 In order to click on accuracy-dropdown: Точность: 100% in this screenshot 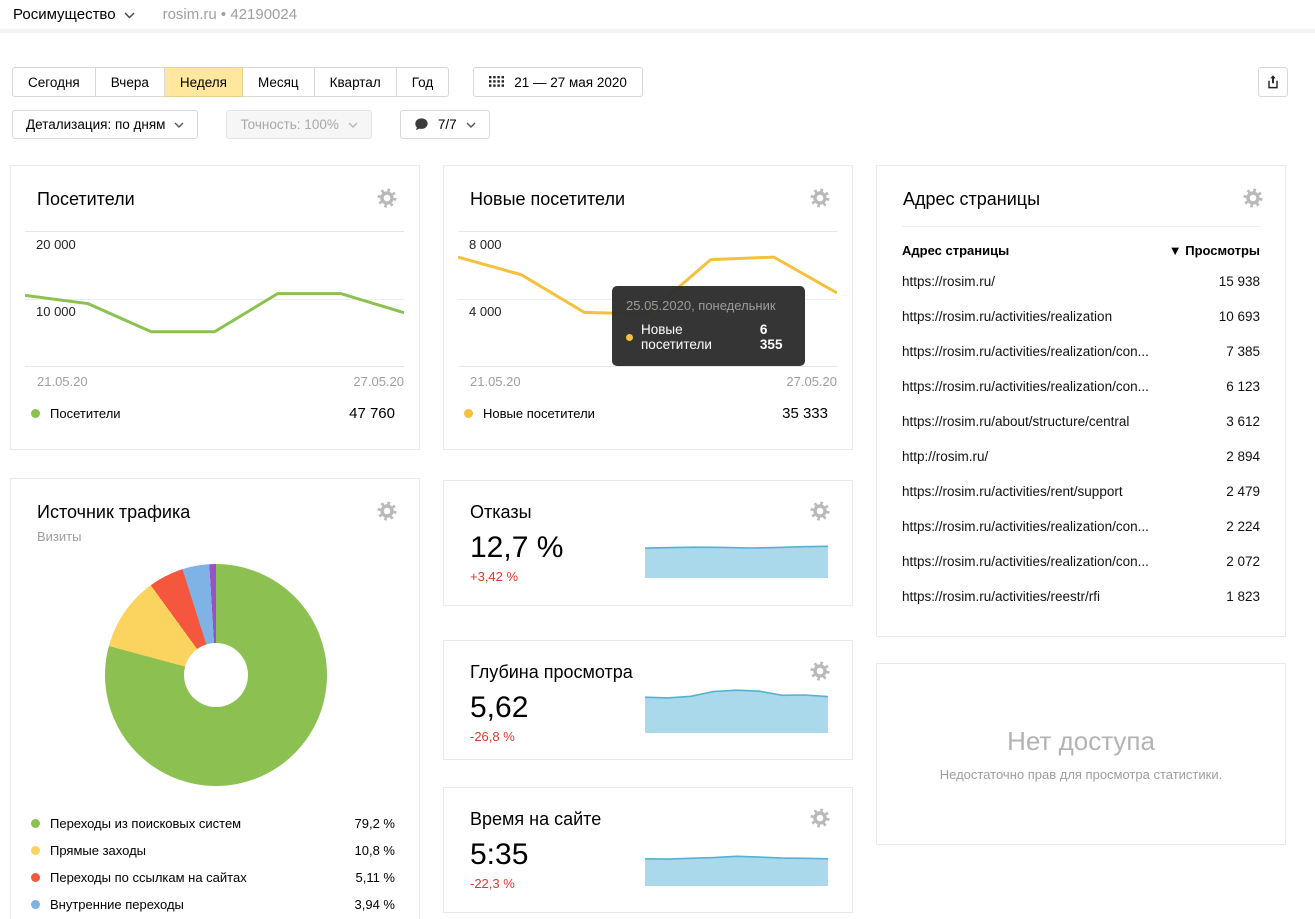, I will do `click(299, 124)`.